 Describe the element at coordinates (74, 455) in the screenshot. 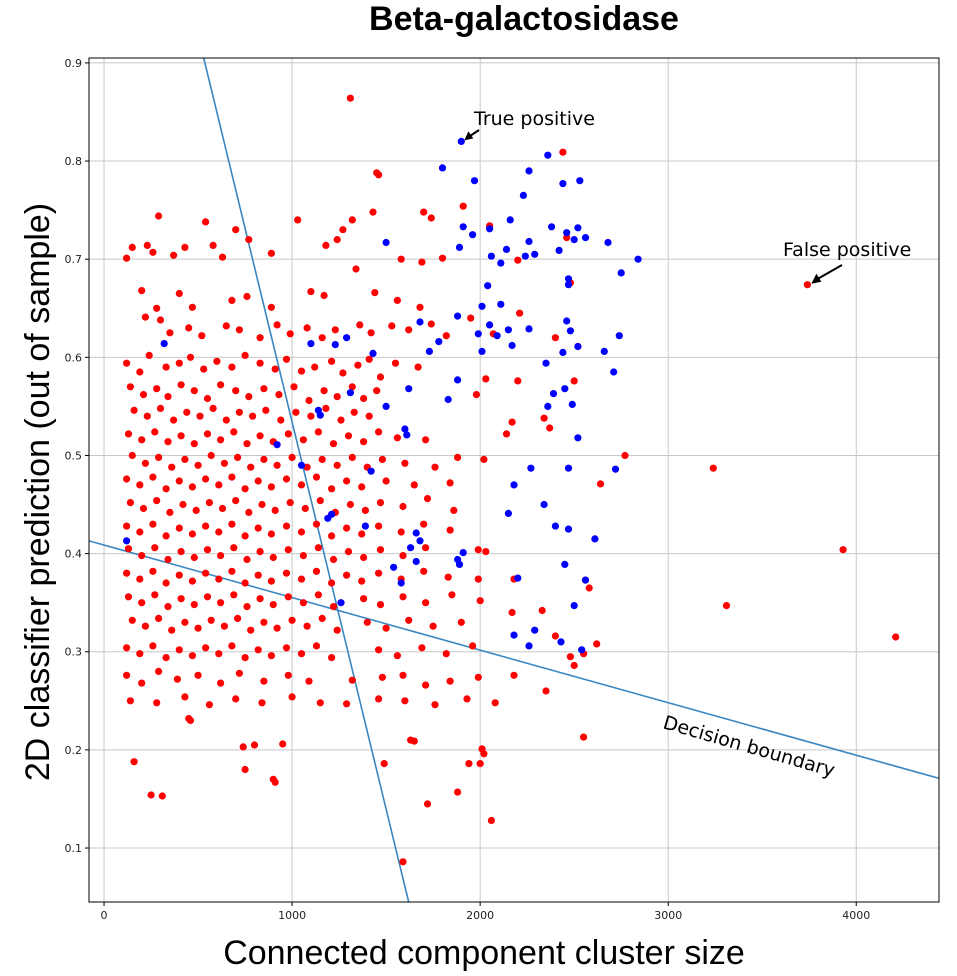

I see `y-tick-label: 0.5` at that location.